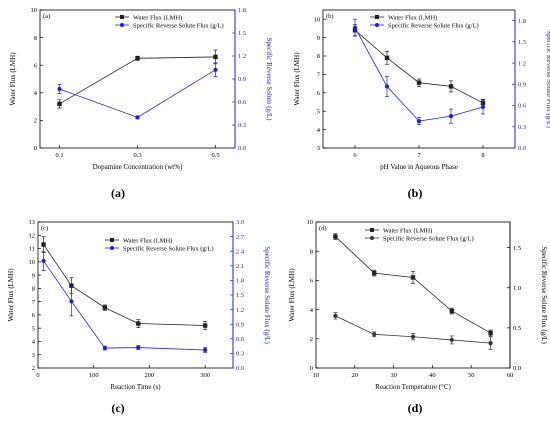 The width and height of the screenshot is (550, 426). Describe the element at coordinates (413, 387) in the screenshot. I see `x-axis-label: Reaction Temperature (°C)` at that location.